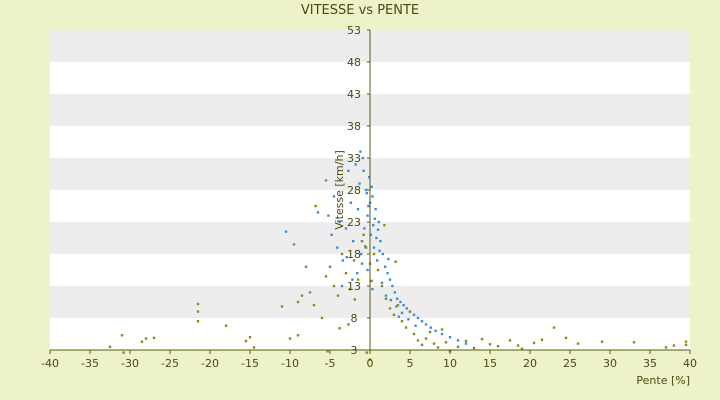  I want to click on y-tick-label: 13, so click(354, 286).